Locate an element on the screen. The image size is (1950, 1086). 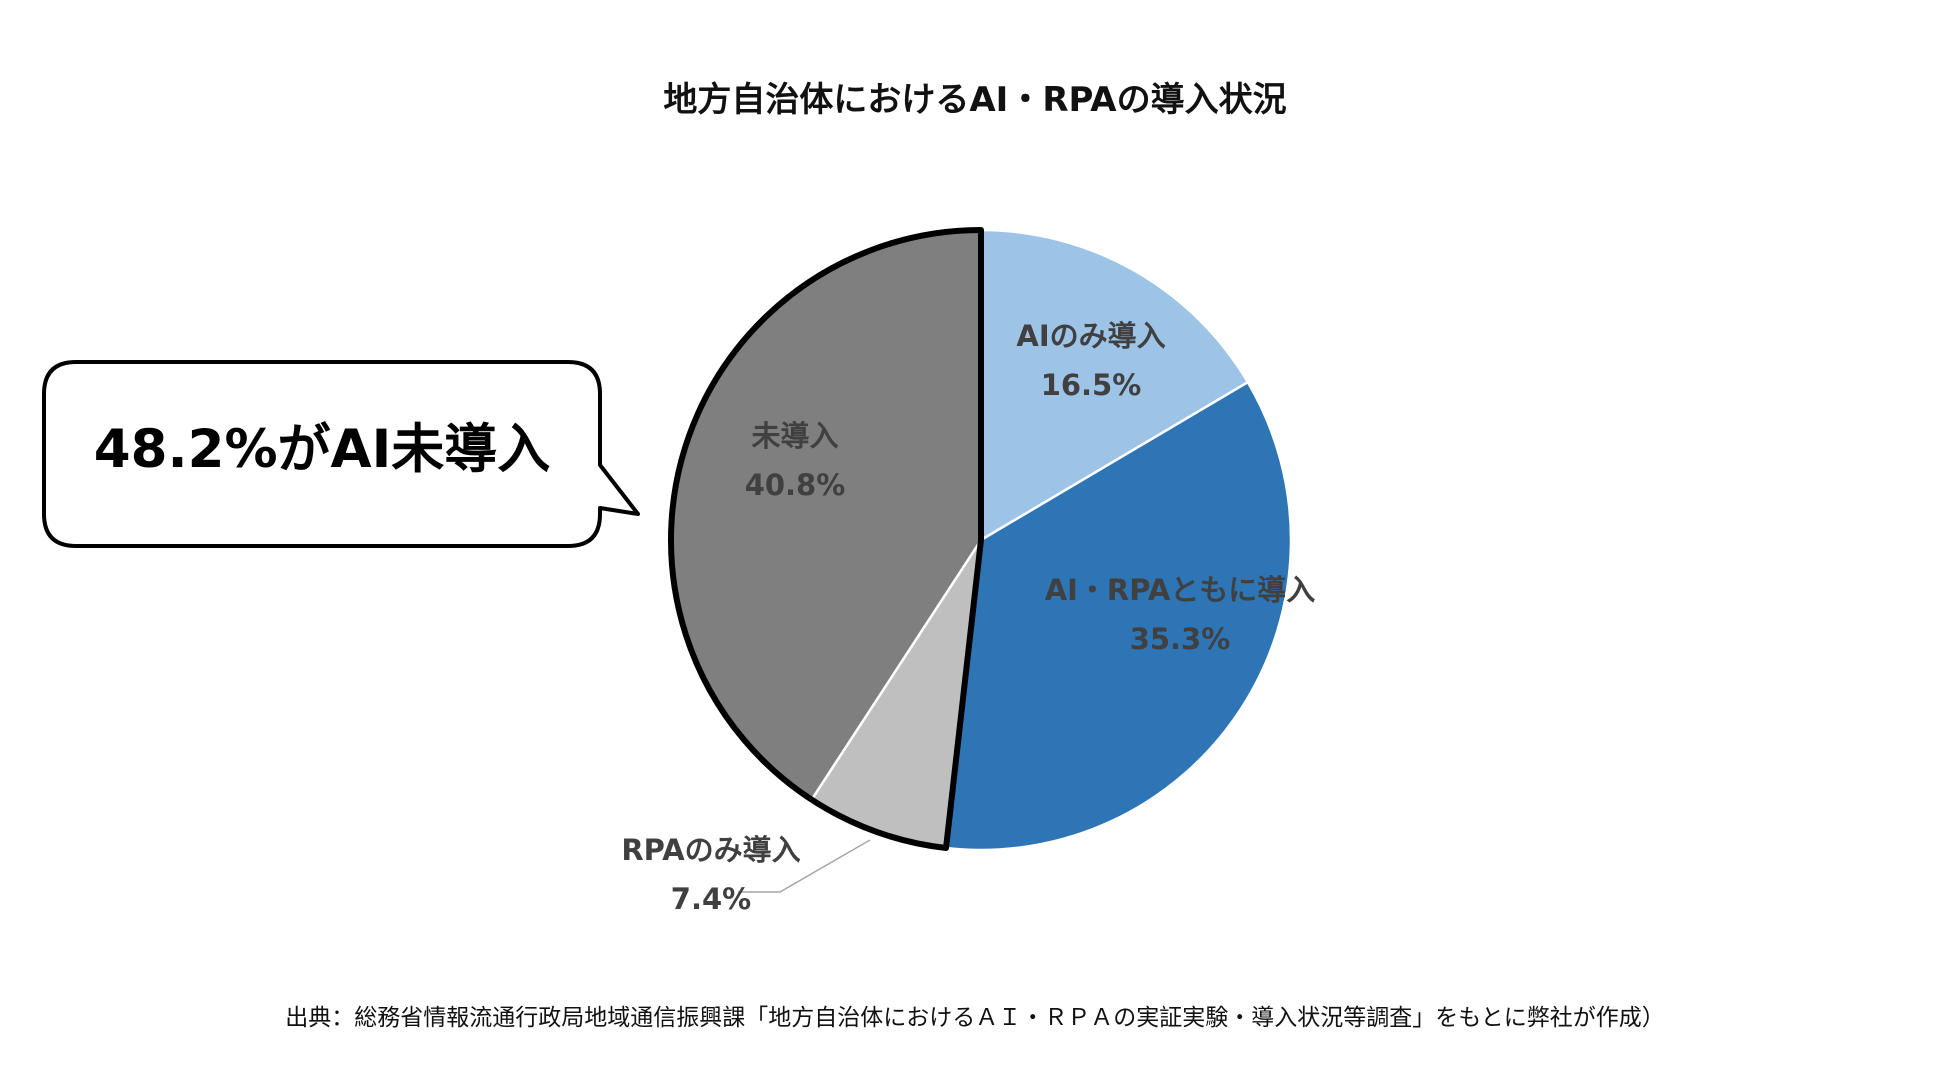
slice-name: 未導入 is located at coordinates (795, 436).